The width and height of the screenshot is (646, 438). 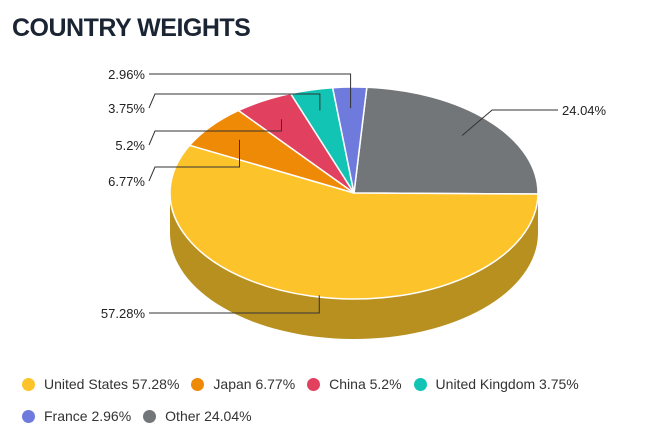 What do you see at coordinates (126, 74) in the screenshot?
I see `data-label-france: 2.96%` at bounding box center [126, 74].